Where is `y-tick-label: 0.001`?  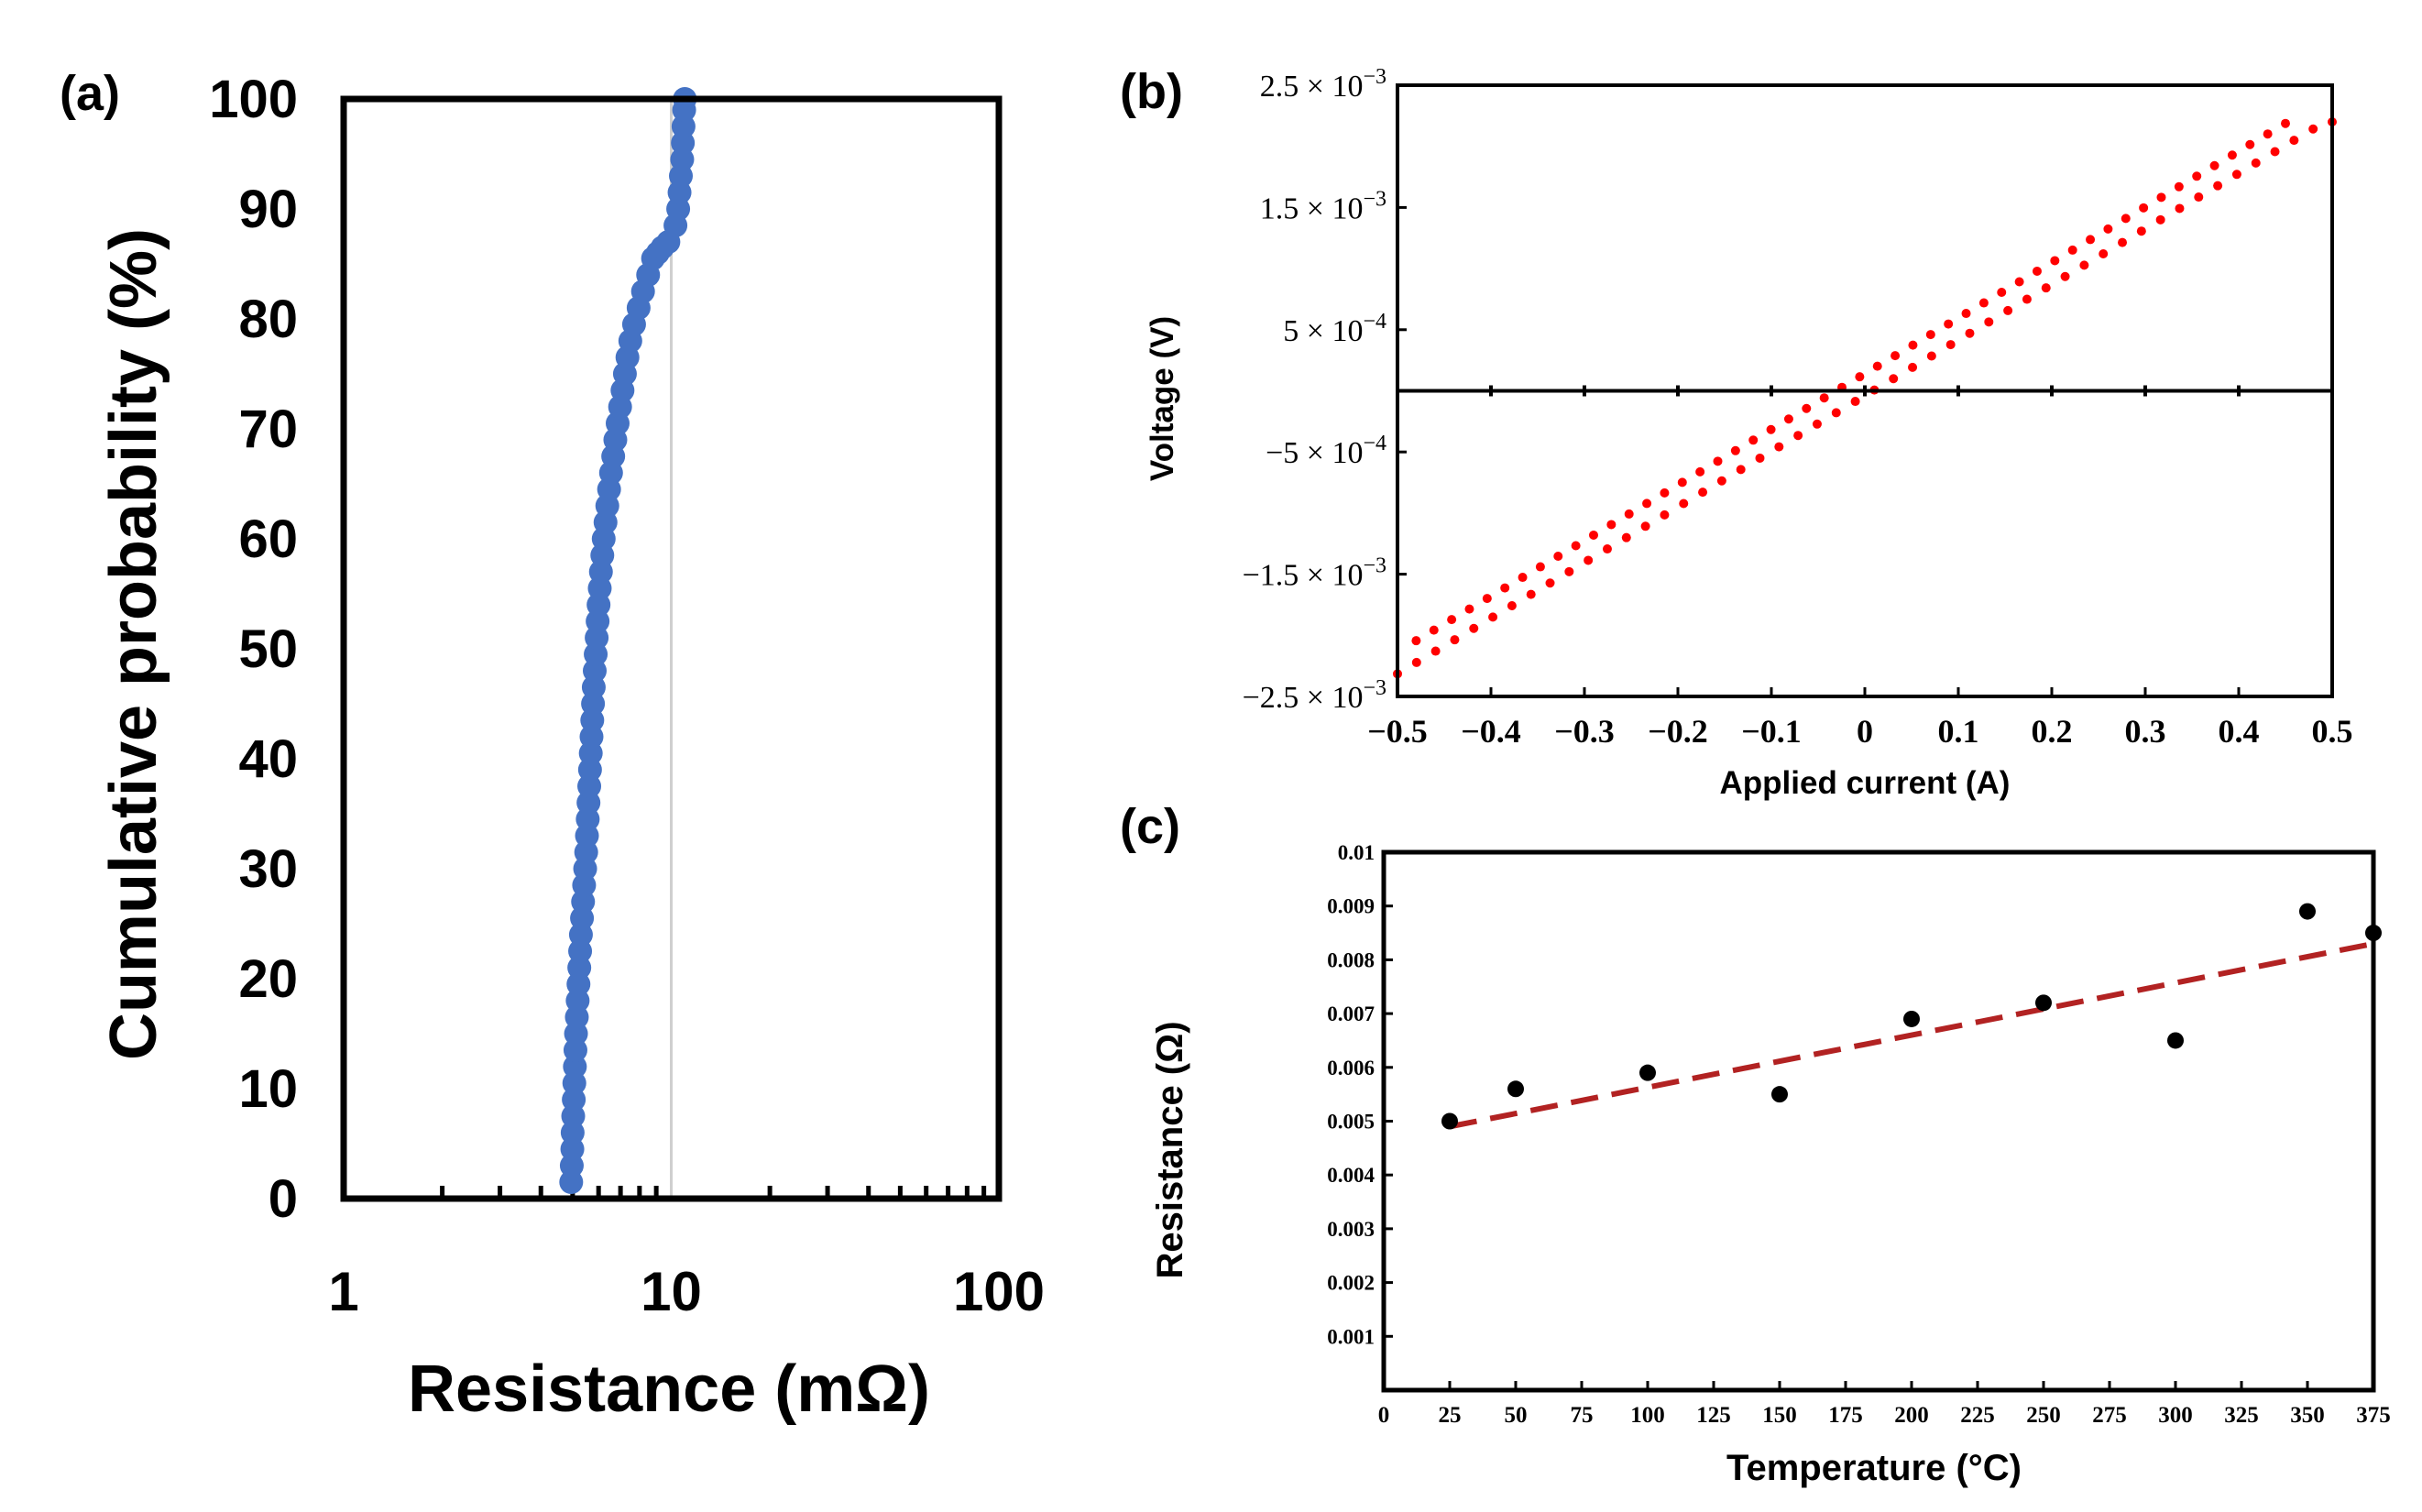 y-tick-label: 0.001 is located at coordinates (1351, 1336).